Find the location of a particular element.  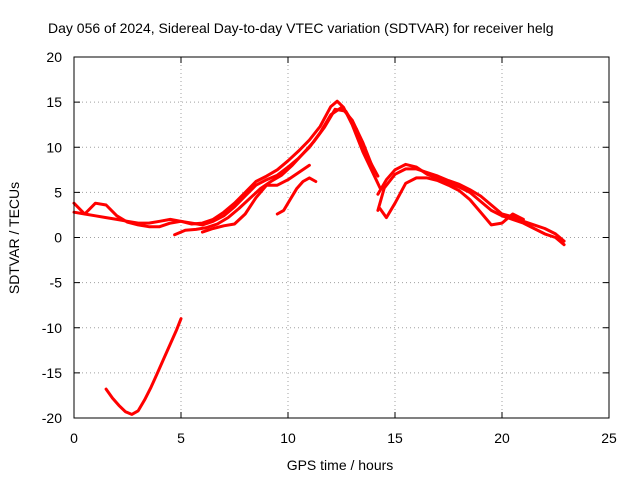

y-tick-label: 15 is located at coordinates (54, 102).